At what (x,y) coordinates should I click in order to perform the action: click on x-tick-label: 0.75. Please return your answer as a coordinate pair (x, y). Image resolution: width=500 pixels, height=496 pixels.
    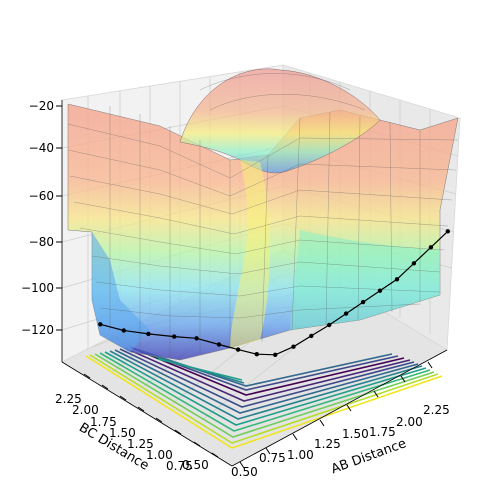
    Looking at the image, I should click on (272, 458).